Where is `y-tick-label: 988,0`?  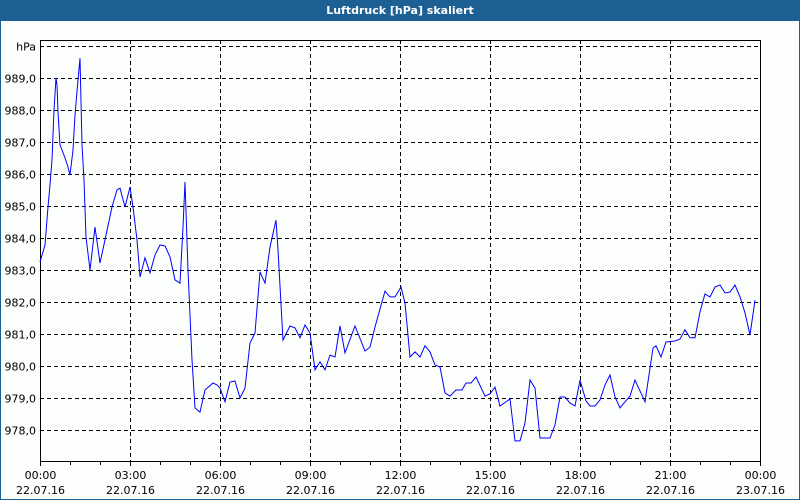 y-tick-label: 988,0 is located at coordinates (21, 111).